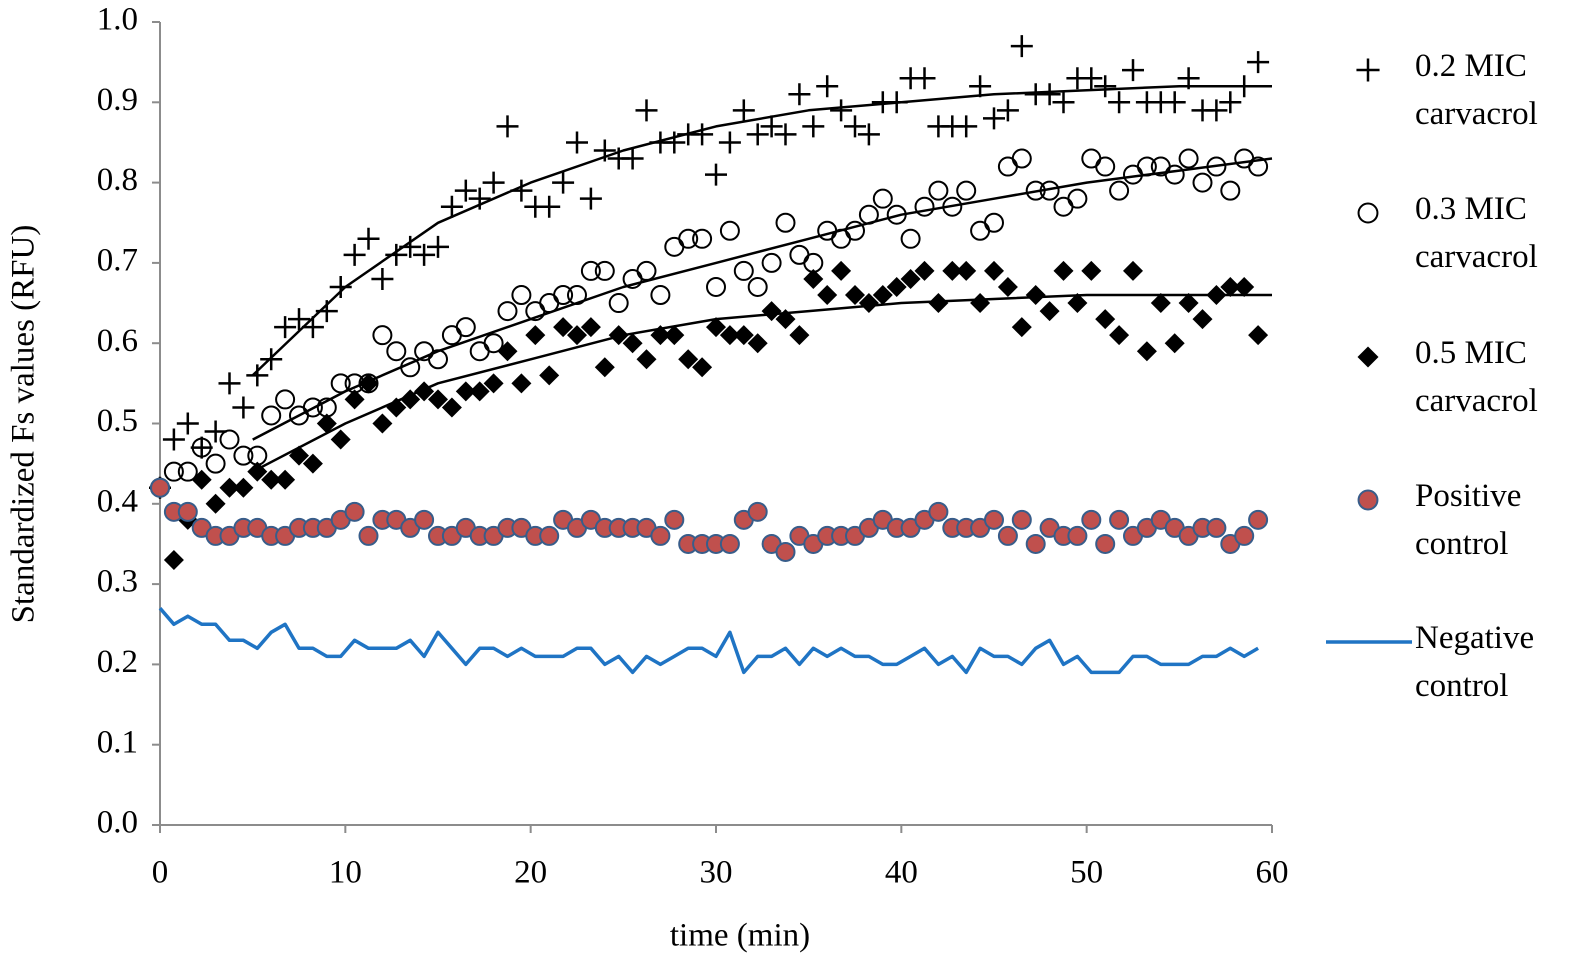 This screenshot has height=979, width=1596. What do you see at coordinates (530, 873) in the screenshot?
I see `x-tick-label: 20` at bounding box center [530, 873].